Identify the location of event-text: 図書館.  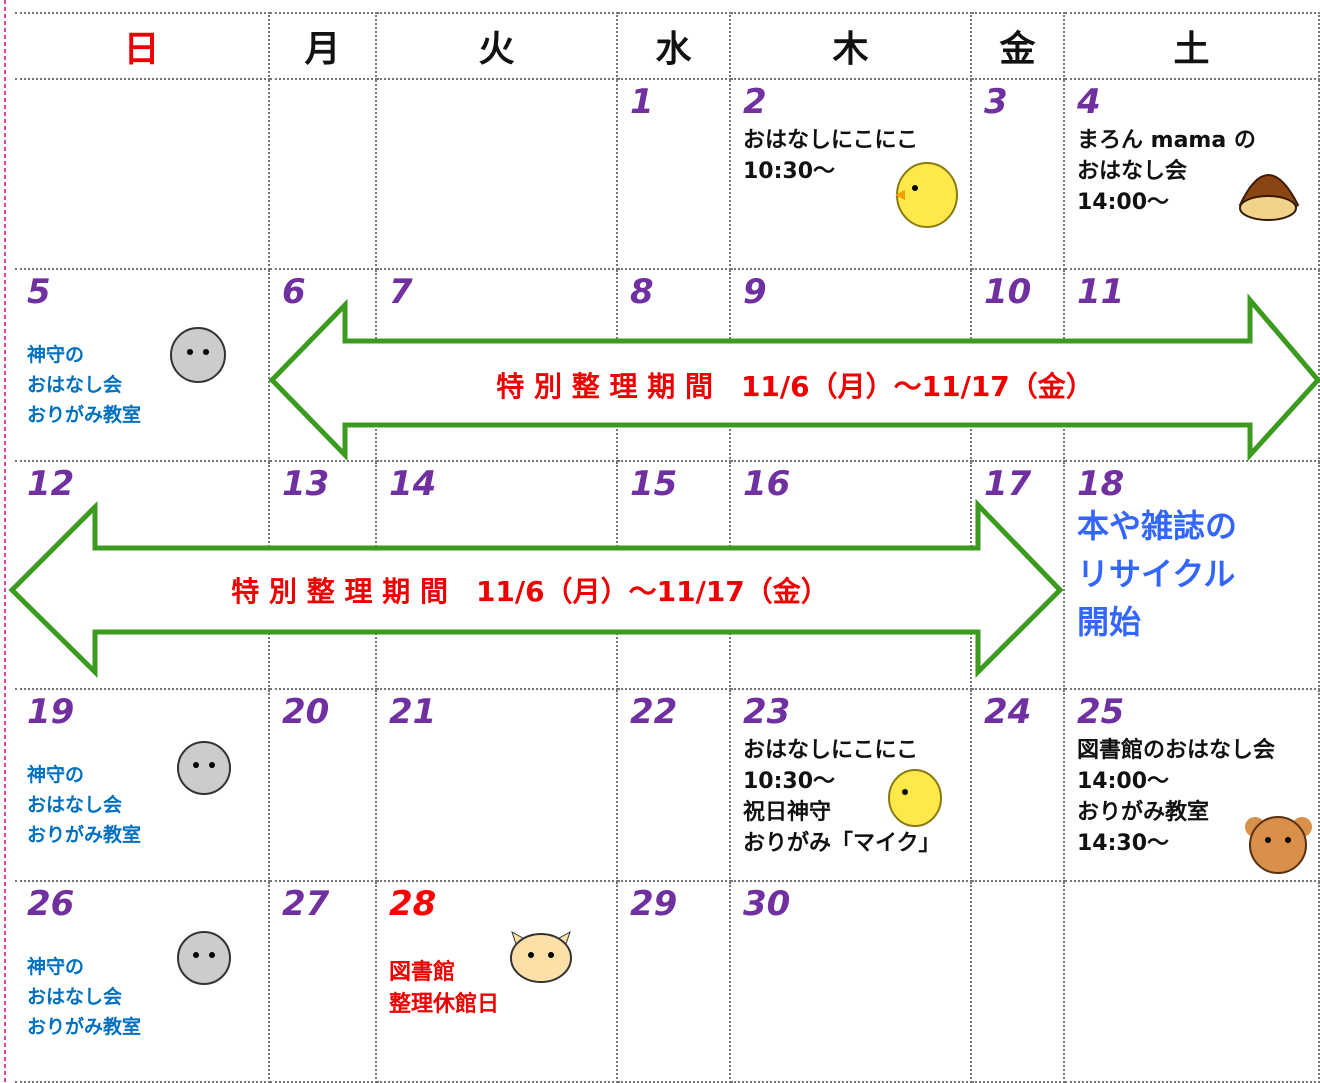
(422, 972).